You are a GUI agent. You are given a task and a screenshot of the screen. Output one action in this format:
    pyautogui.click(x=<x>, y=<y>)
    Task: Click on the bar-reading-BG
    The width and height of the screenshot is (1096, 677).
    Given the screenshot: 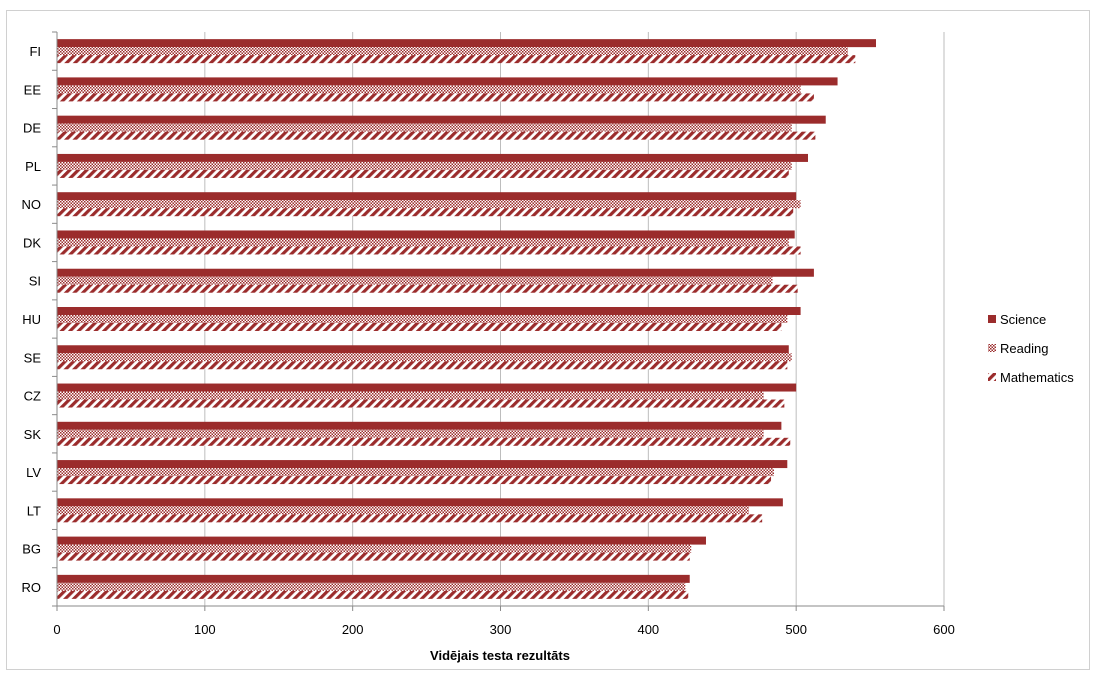 What is the action you would take?
    pyautogui.click(x=374, y=548)
    